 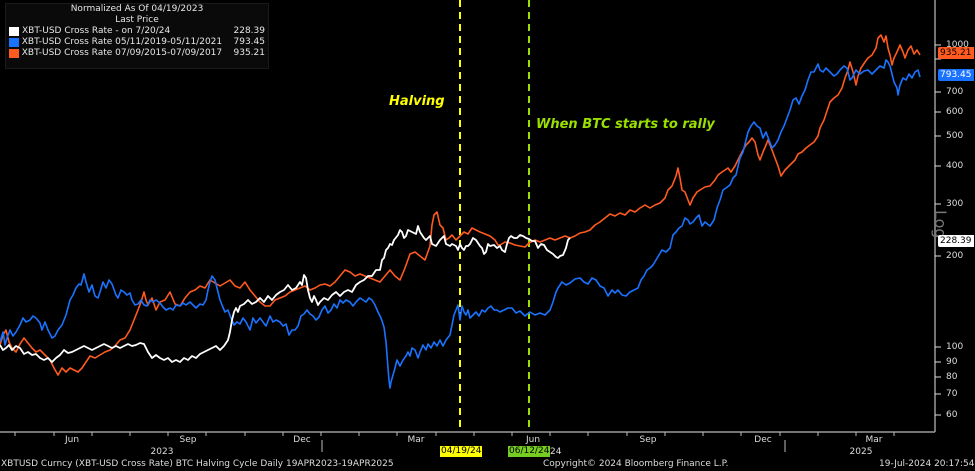 I want to click on halving-annotation: Halving, so click(x=417, y=101).